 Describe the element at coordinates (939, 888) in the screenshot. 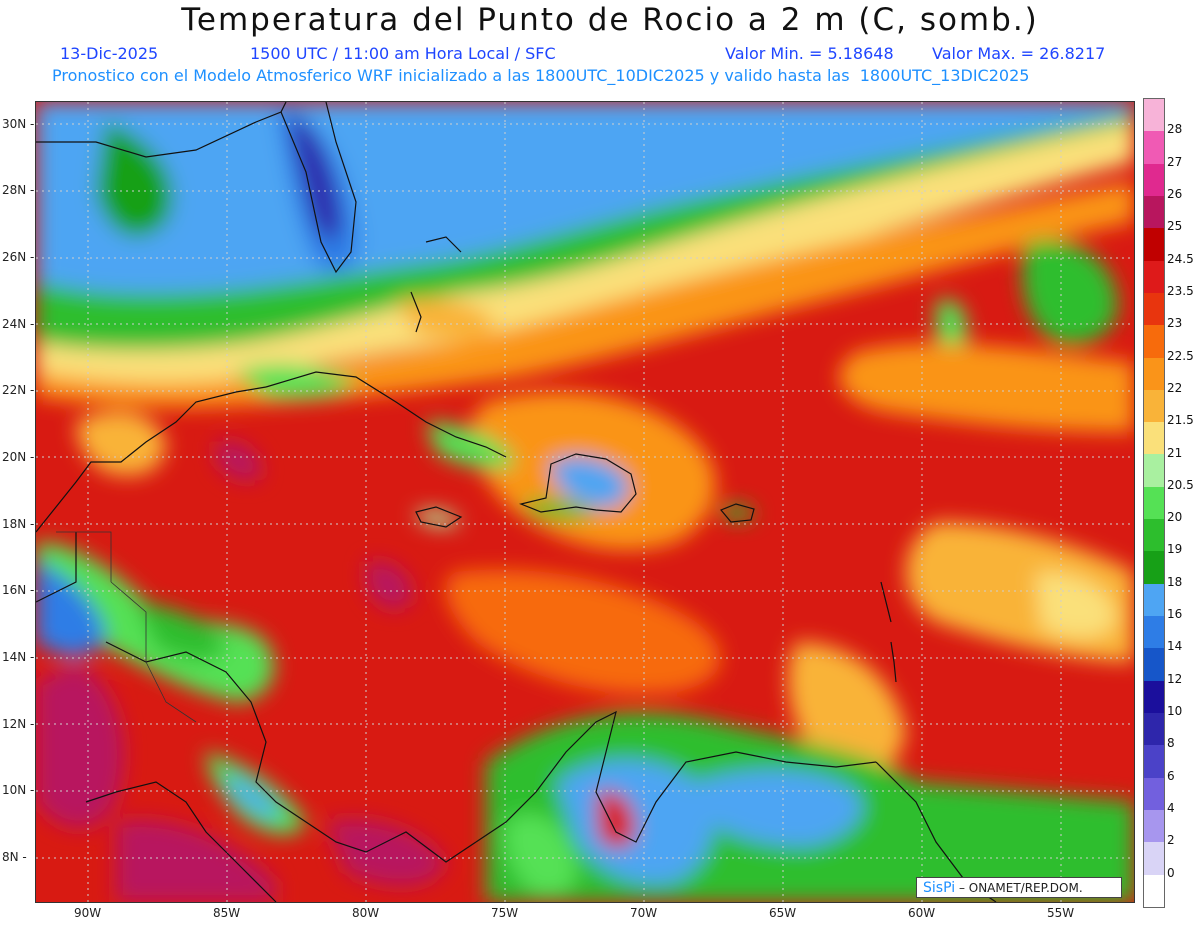

I see `sispi-logo: SisPi` at that location.